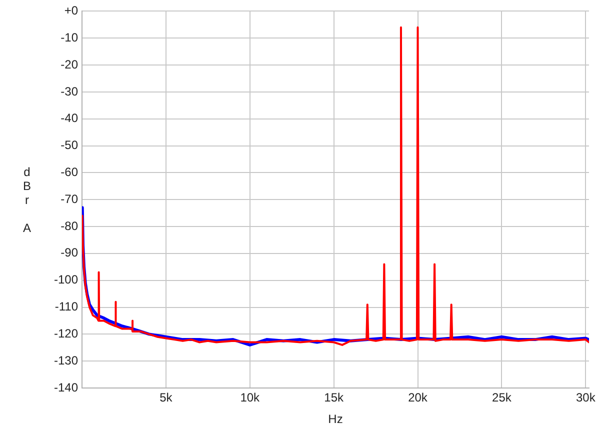  Describe the element at coordinates (66, 360) in the screenshot. I see `y-tick-label: -130` at that location.